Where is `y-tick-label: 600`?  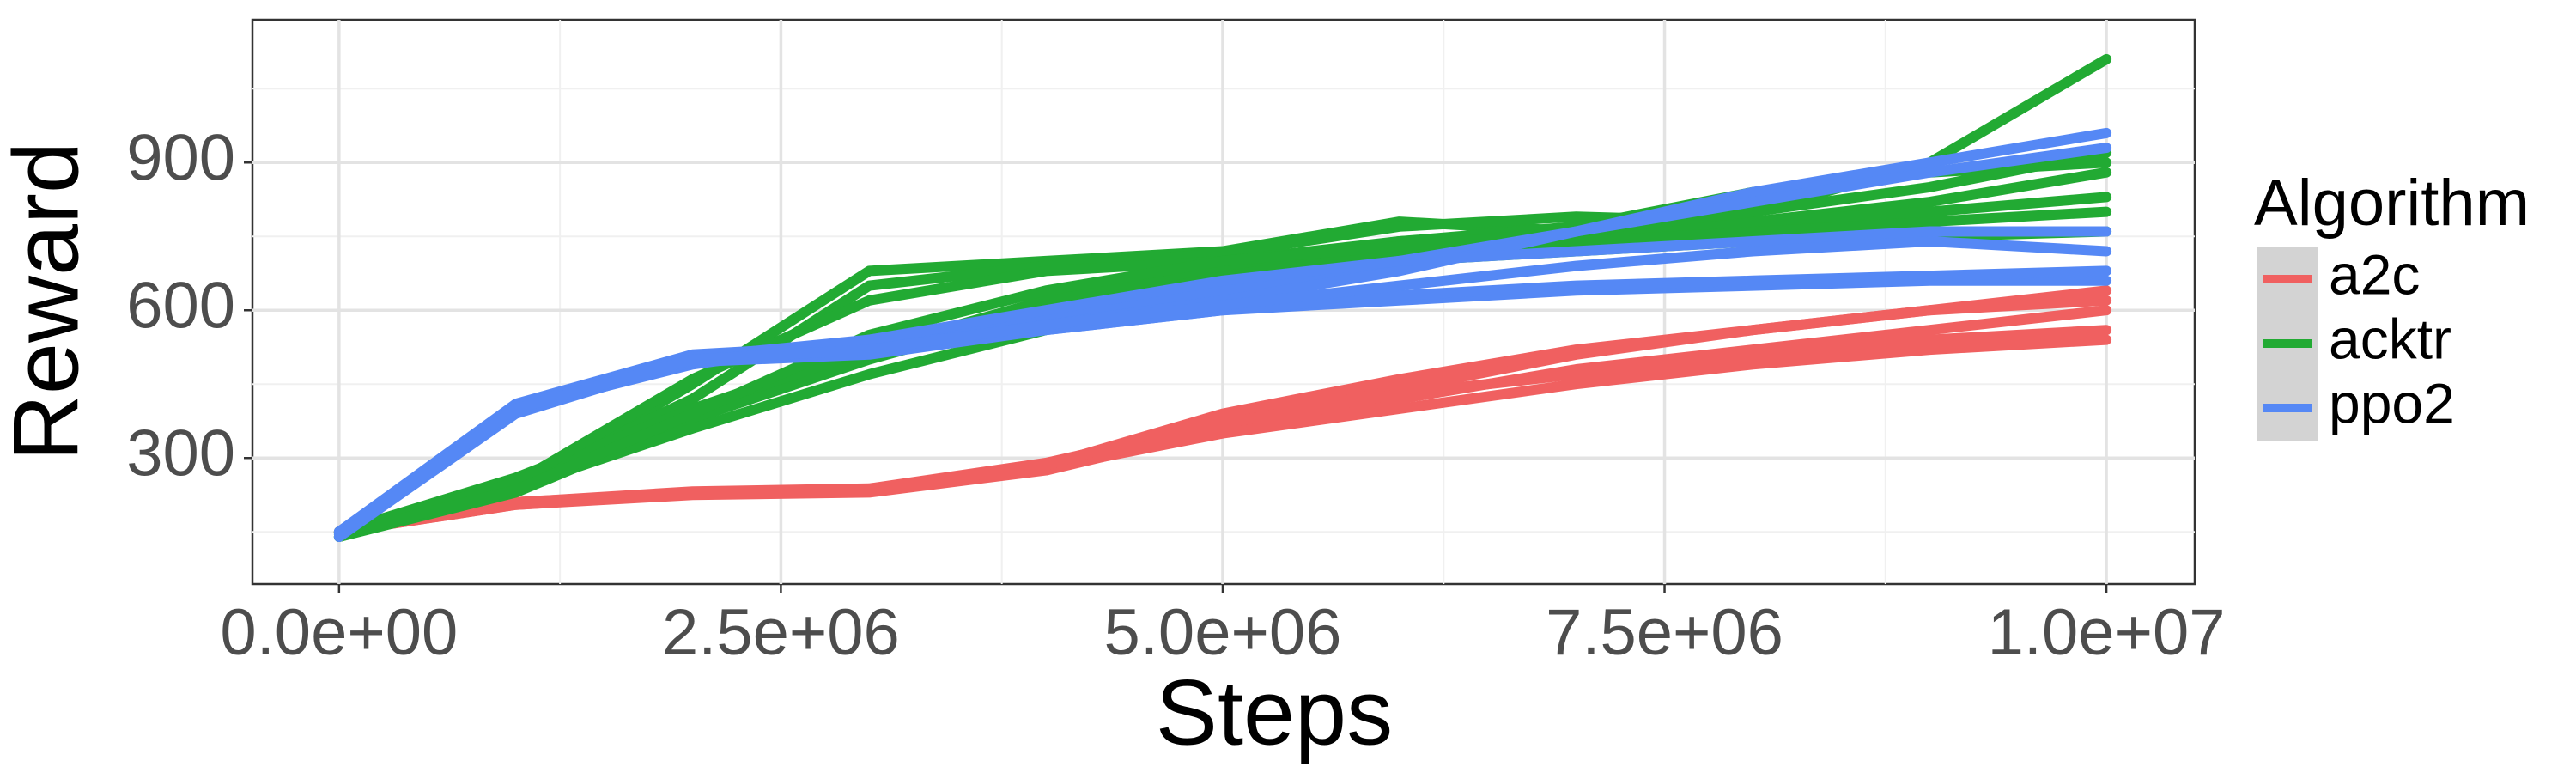 y-tick-label: 600 is located at coordinates (180, 305).